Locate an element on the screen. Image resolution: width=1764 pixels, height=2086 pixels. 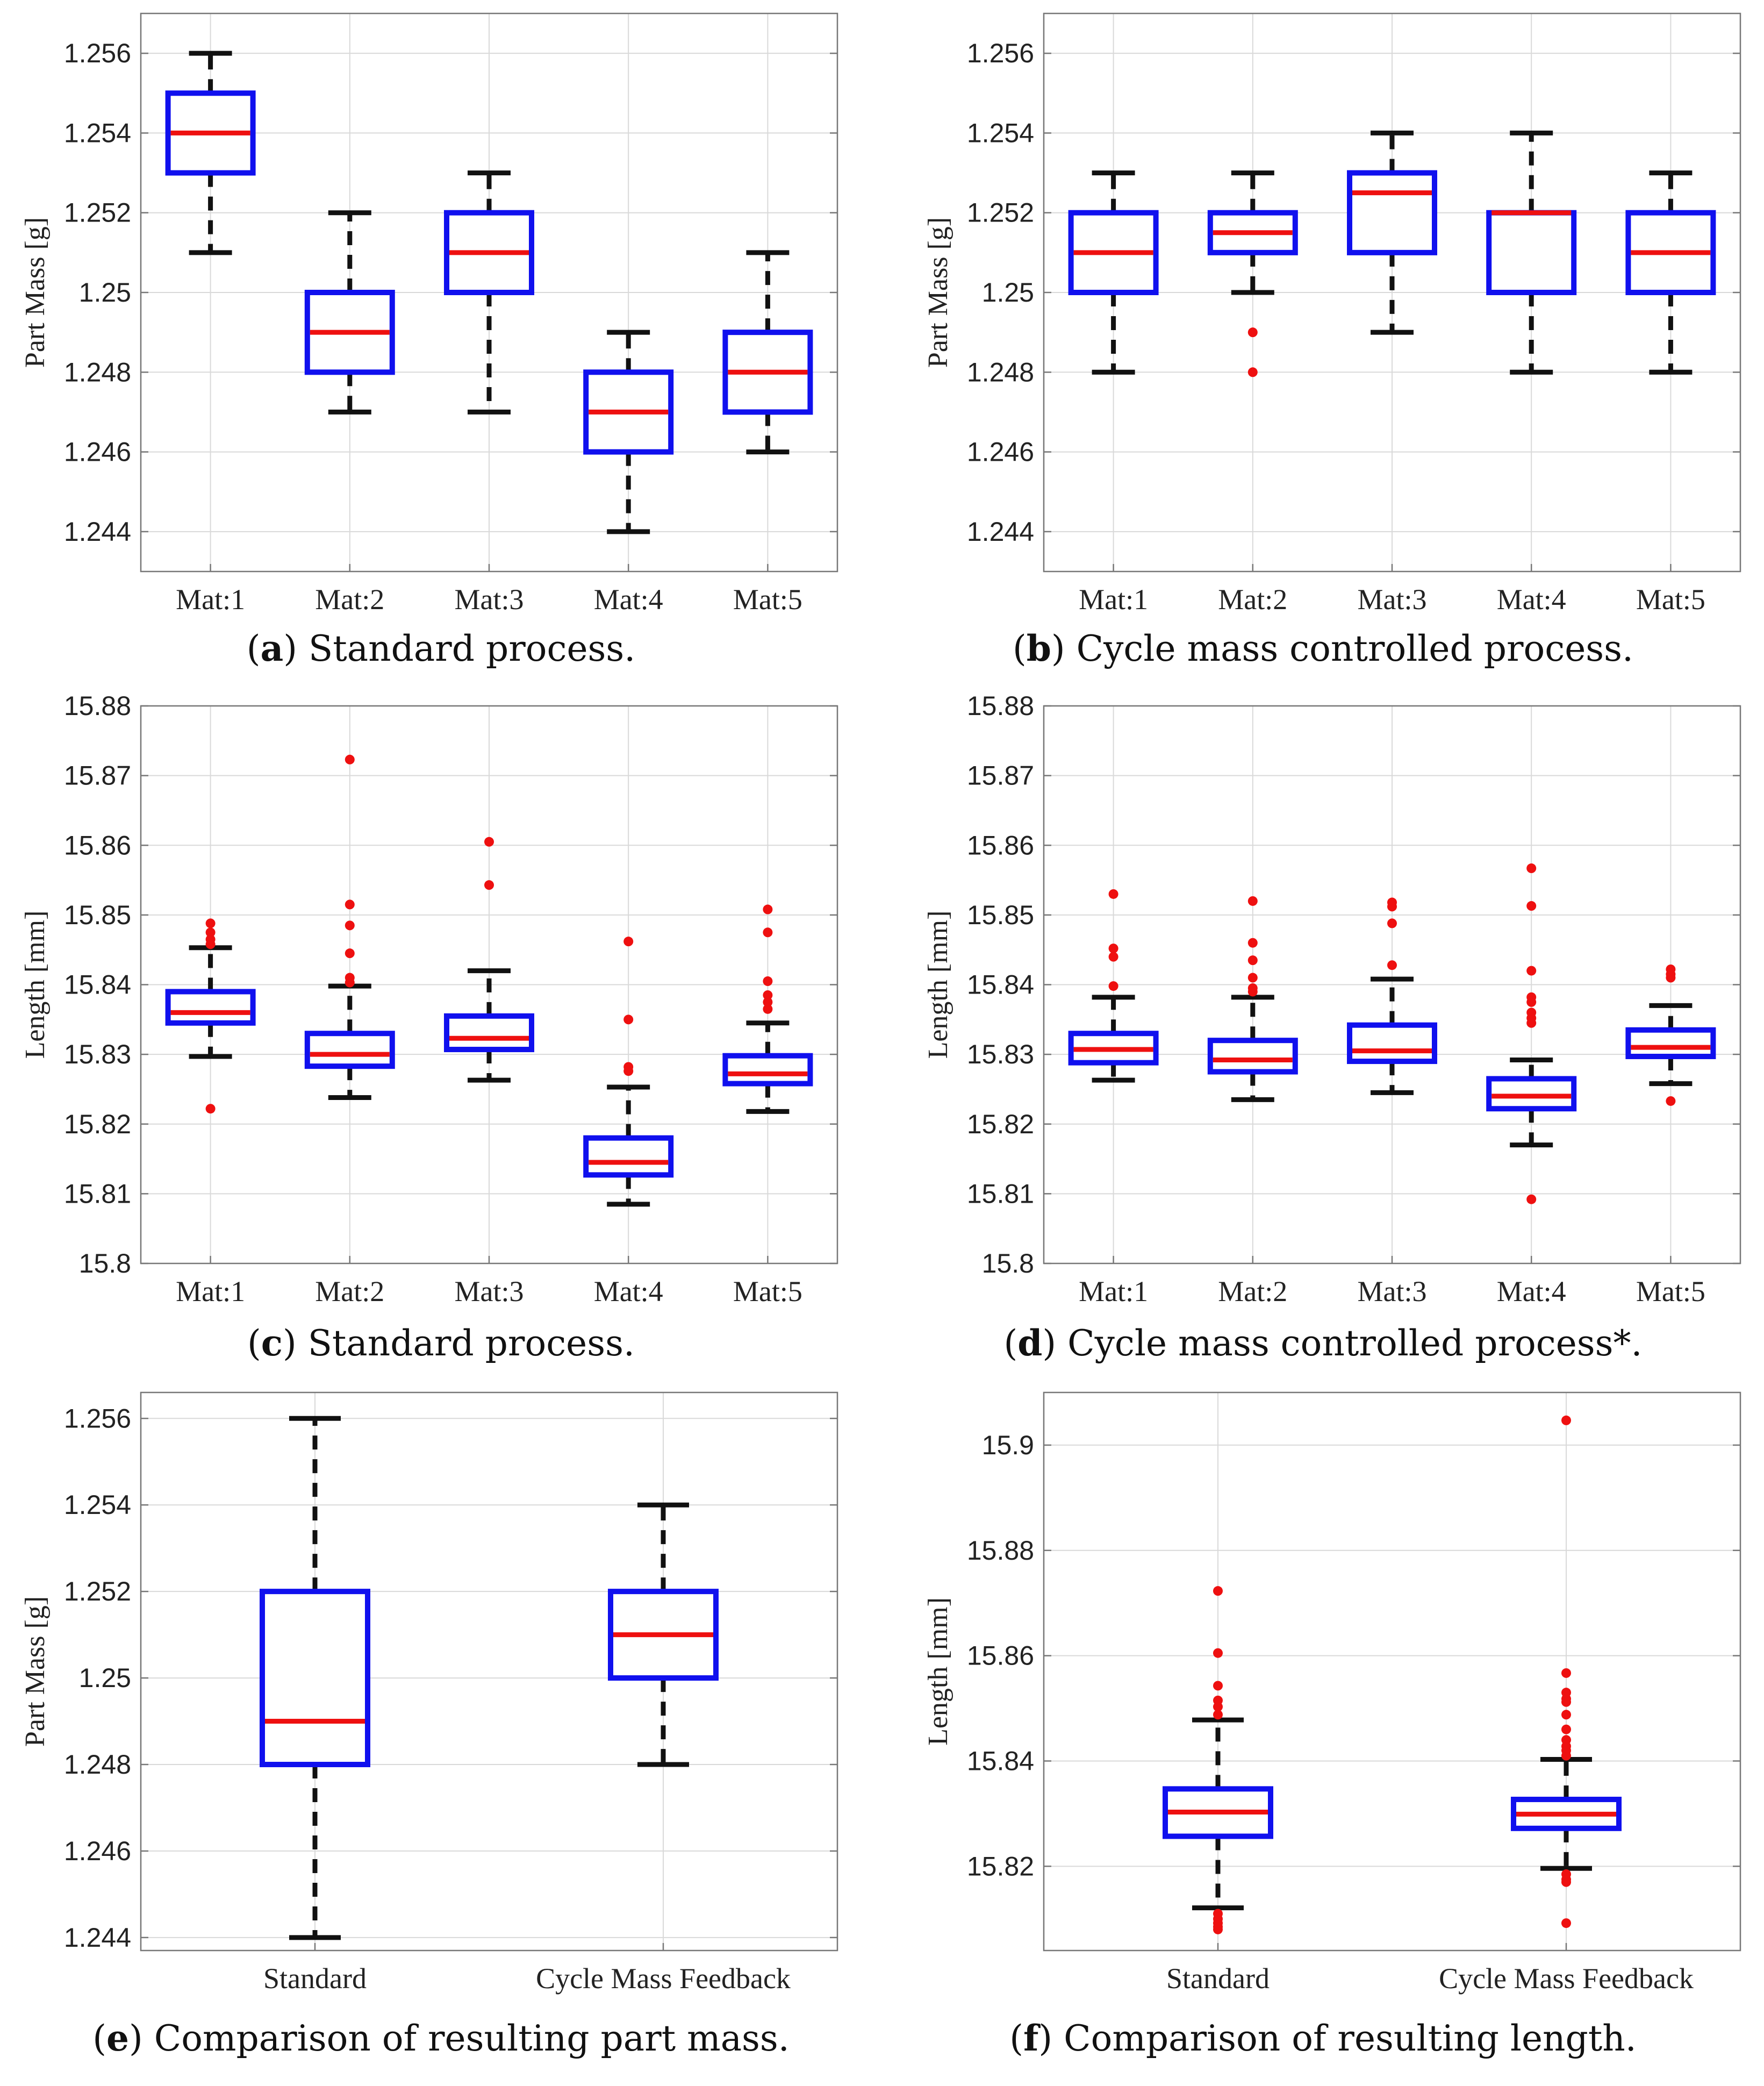
y-tick-label: 15.85 is located at coordinates (1000, 915).